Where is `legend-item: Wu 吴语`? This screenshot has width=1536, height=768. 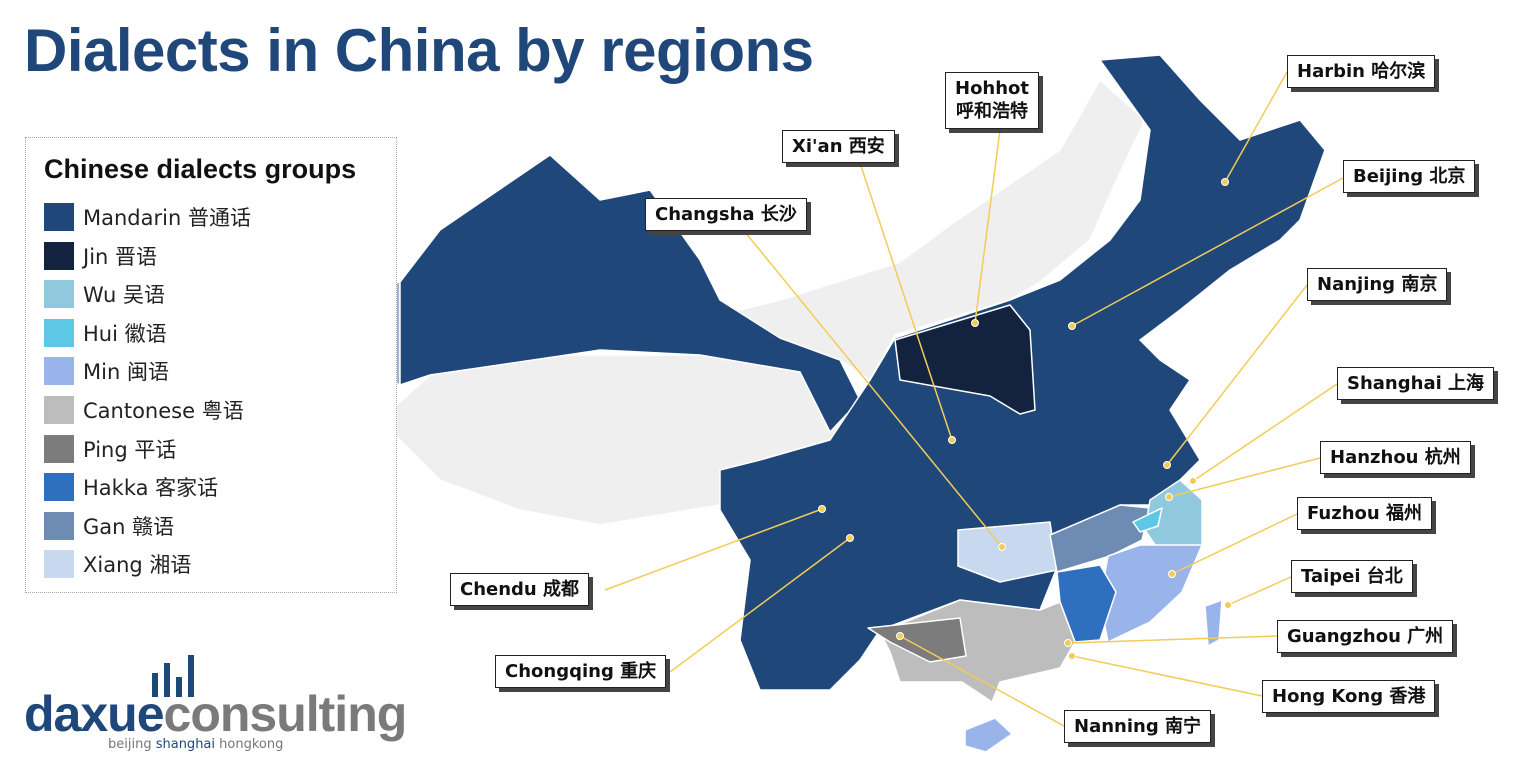
legend-item: Wu 吴语 is located at coordinates (104, 294).